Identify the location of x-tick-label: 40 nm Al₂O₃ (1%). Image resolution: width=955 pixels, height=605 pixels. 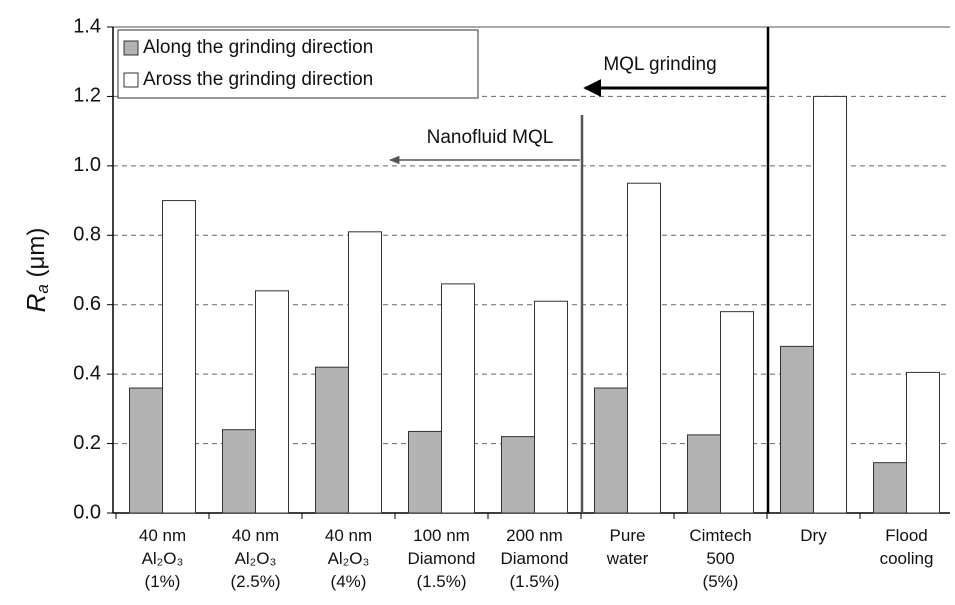
(162, 558).